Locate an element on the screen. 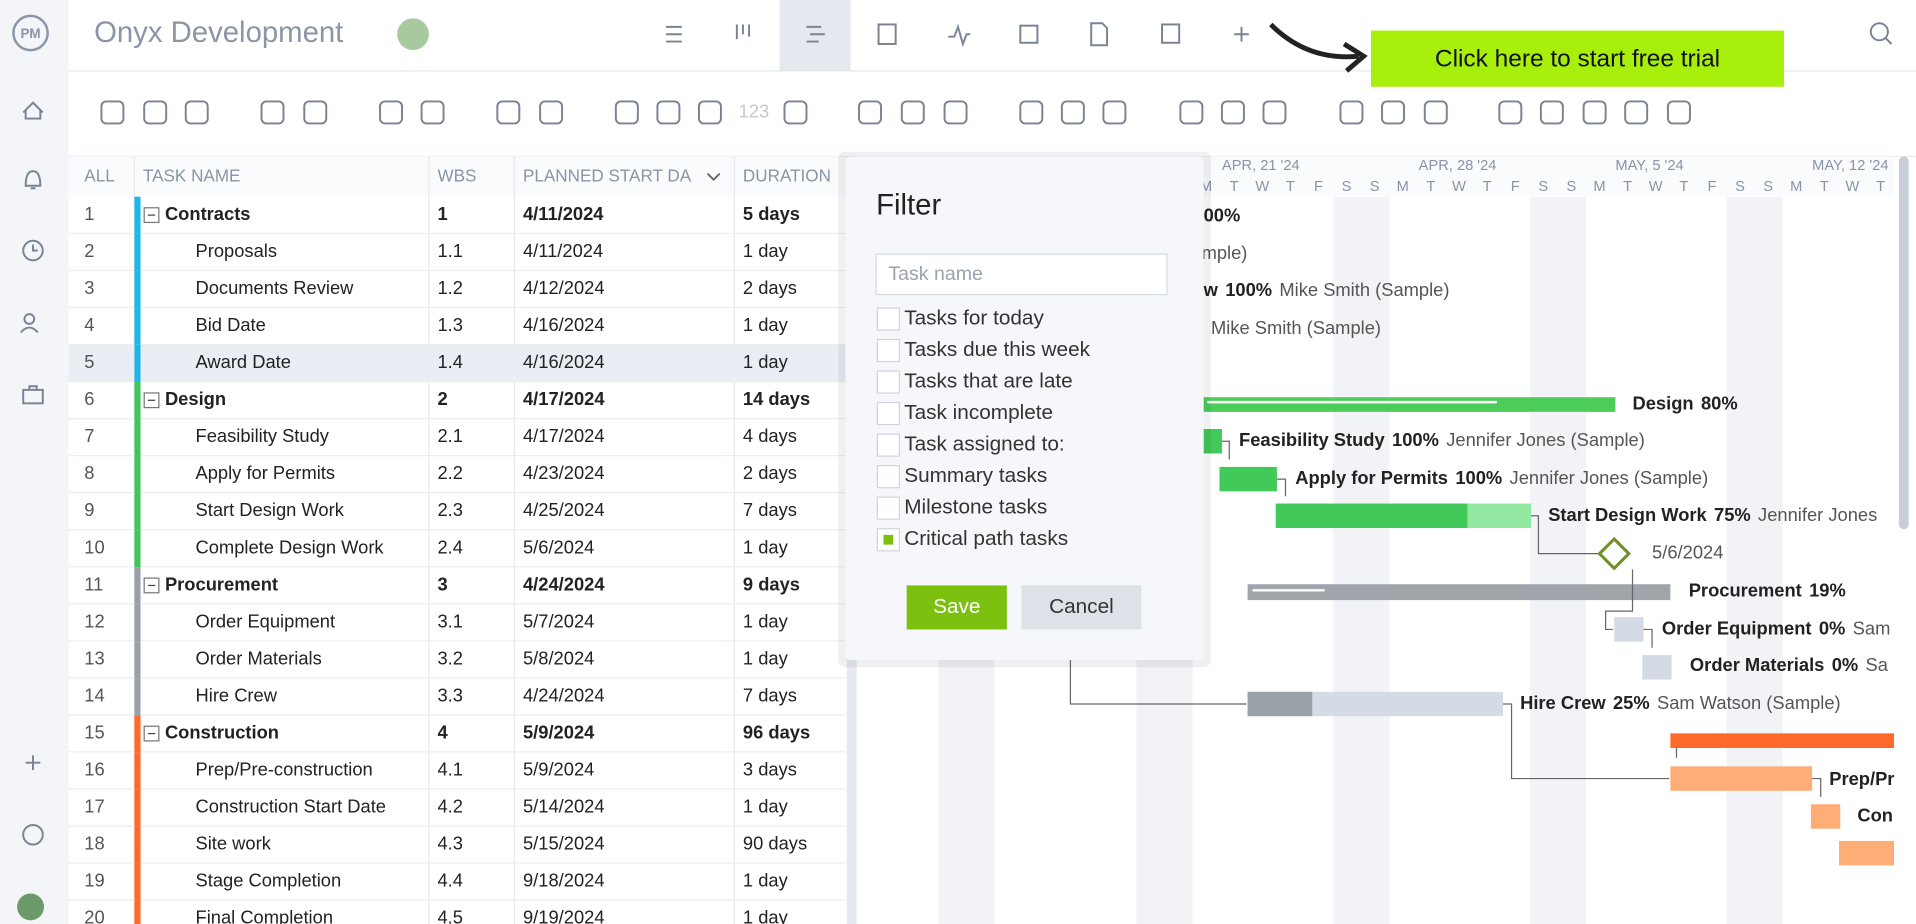 This screenshot has width=1916, height=924. save-button is located at coordinates (956, 607).